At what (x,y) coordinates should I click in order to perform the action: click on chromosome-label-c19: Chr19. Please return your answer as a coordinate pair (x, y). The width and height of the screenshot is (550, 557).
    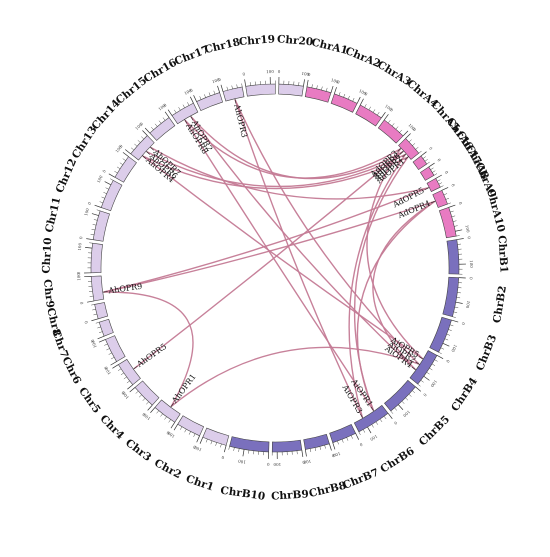
    Looking at the image, I should click on (256, 40).